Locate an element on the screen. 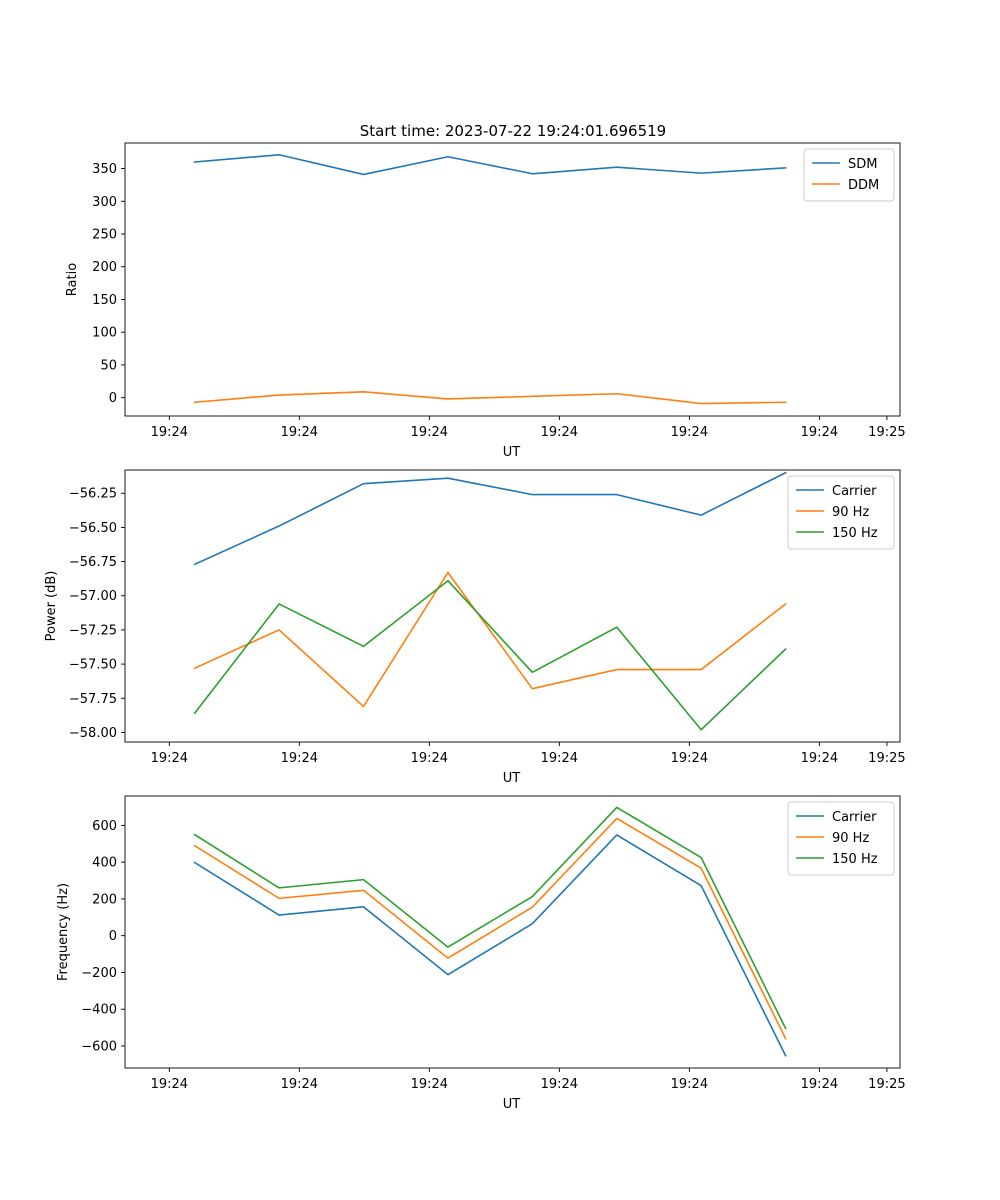  y-tick-label: 600 is located at coordinates (104, 826).